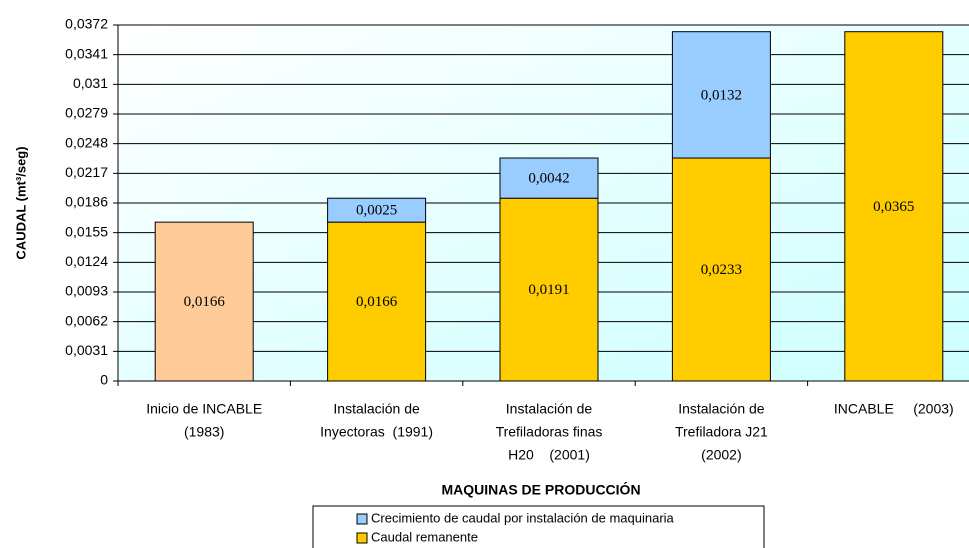 This screenshot has height=548, width=969. I want to click on y-tick-label: 0,0341, so click(86, 53).